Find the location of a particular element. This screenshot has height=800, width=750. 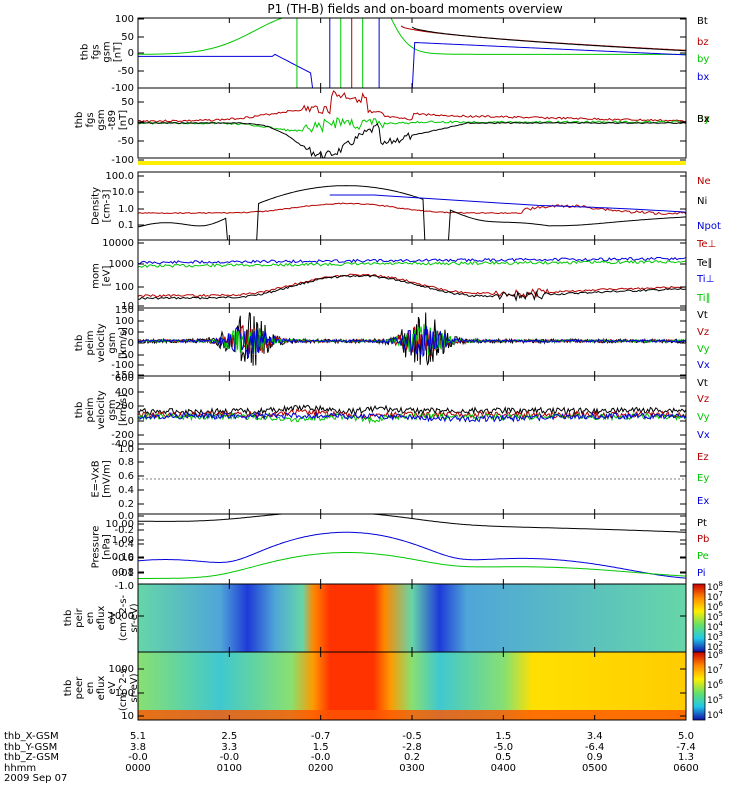

x-tick-value-x: 2.5 is located at coordinates (229, 736).